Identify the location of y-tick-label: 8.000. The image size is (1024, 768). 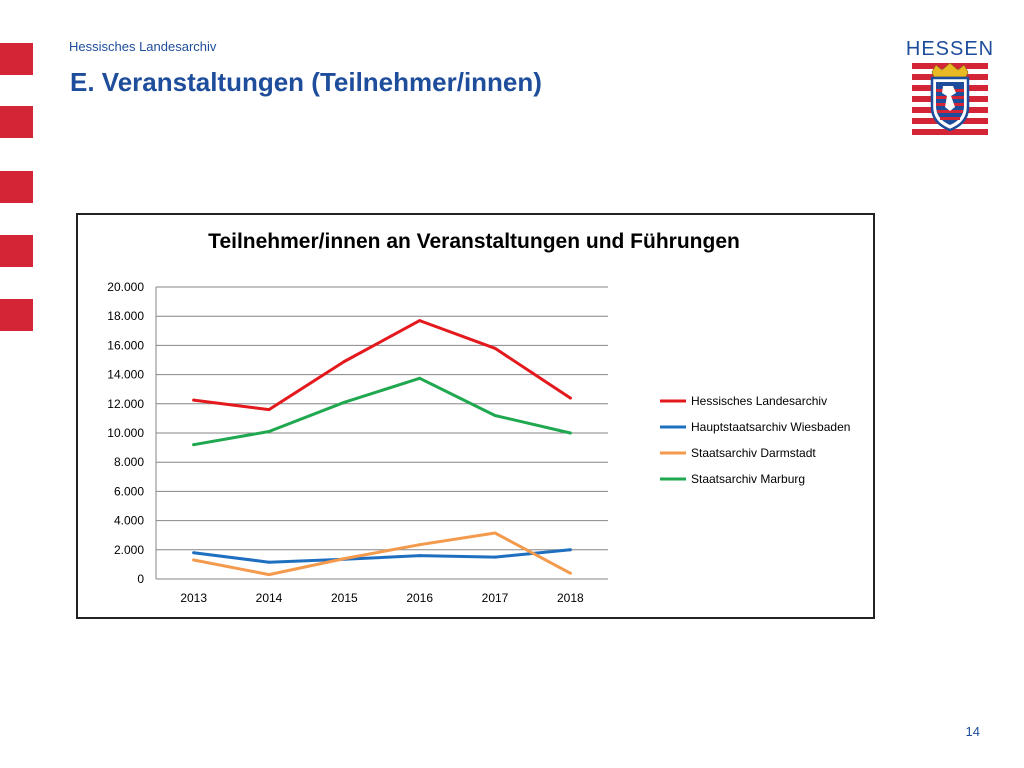
(129, 462).